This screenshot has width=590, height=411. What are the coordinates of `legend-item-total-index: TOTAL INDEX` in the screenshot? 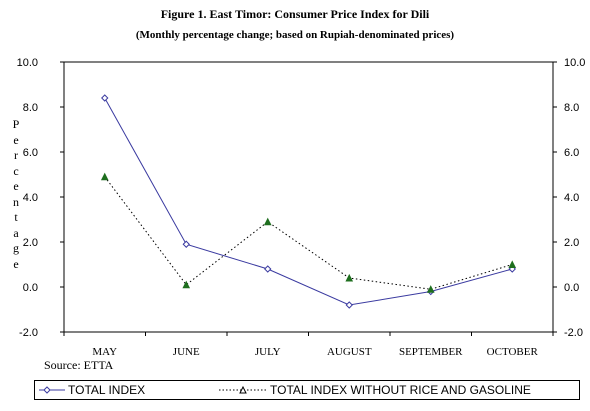 It's located at (92, 390).